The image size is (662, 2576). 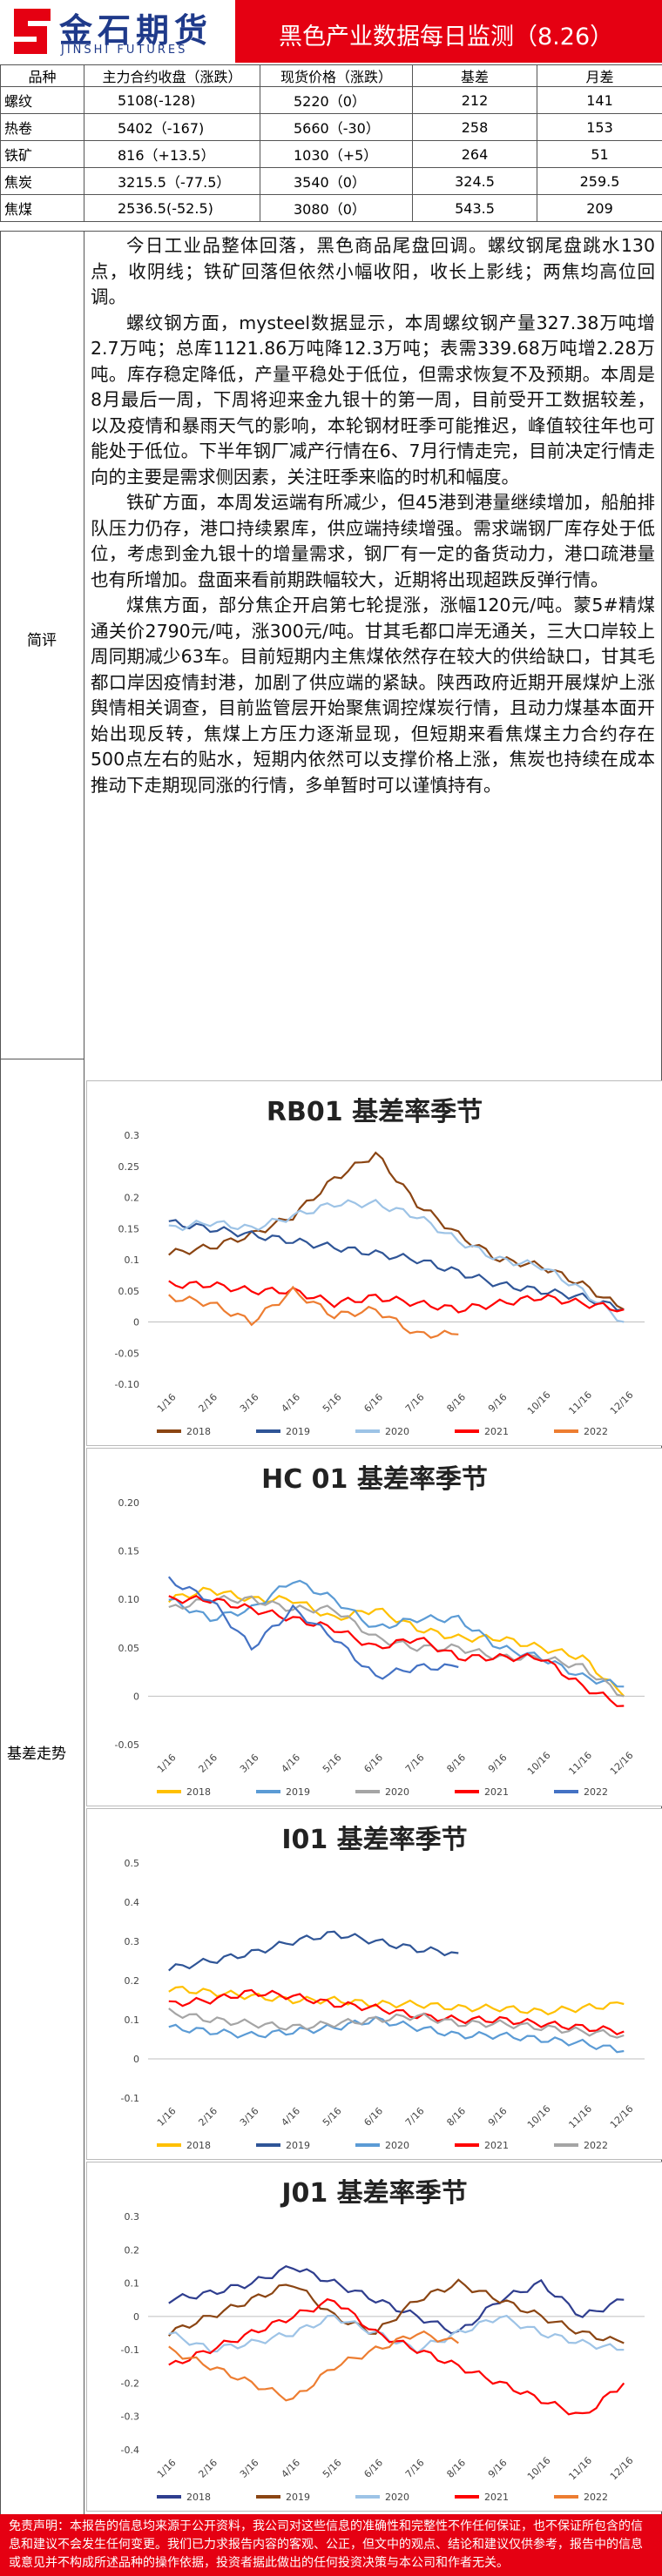 What do you see at coordinates (599, 127) in the screenshot?
I see `month-spread: 153` at bounding box center [599, 127].